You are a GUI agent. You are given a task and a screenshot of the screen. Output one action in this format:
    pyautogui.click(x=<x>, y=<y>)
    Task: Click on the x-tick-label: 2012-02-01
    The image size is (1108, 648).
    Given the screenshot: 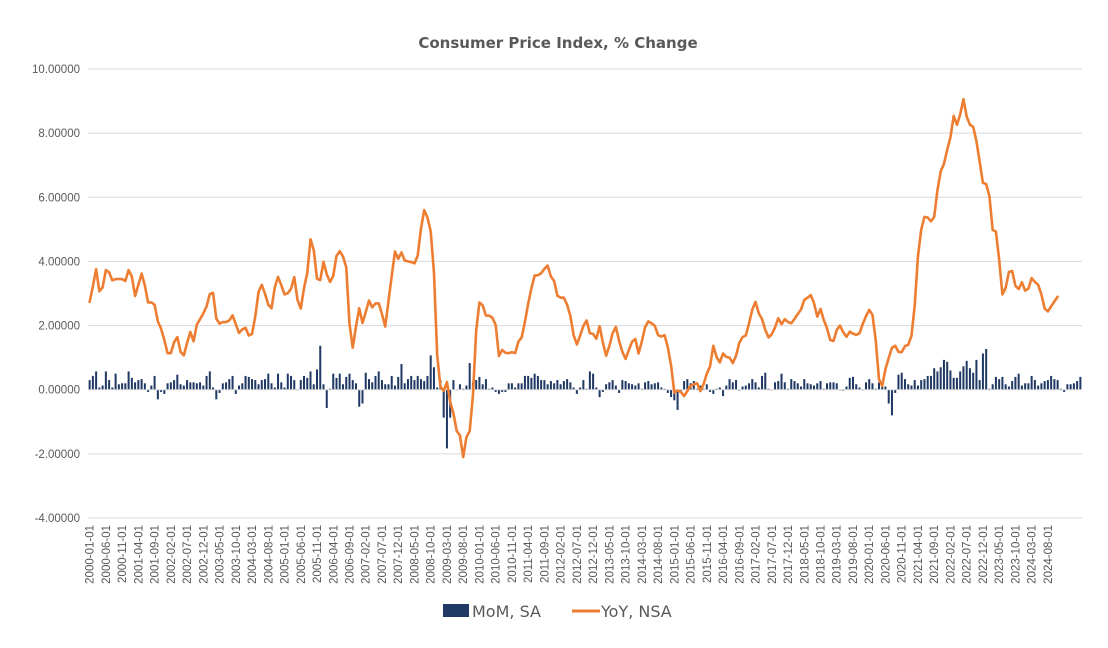 What is the action you would take?
    pyautogui.click(x=562, y=554)
    